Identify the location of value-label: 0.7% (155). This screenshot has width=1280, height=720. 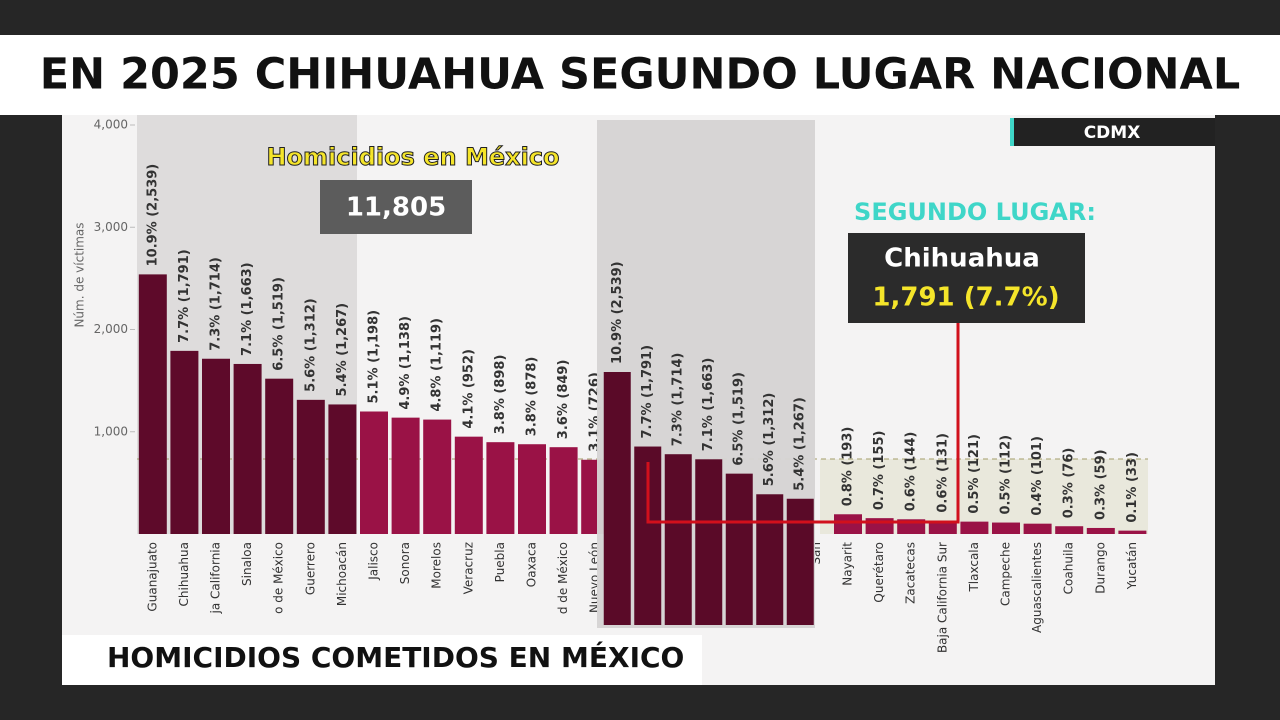
(879, 471).